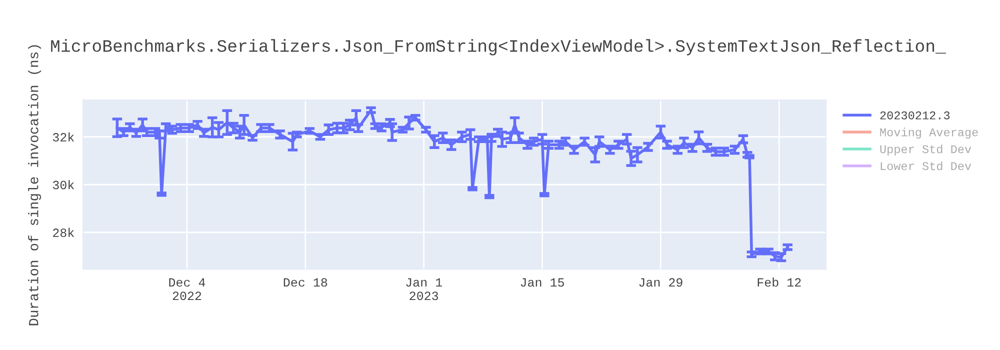 Image resolution: width=1000 pixels, height=350 pixels. What do you see at coordinates (63, 233) in the screenshot?
I see `y-tick-label: 28k` at bounding box center [63, 233].